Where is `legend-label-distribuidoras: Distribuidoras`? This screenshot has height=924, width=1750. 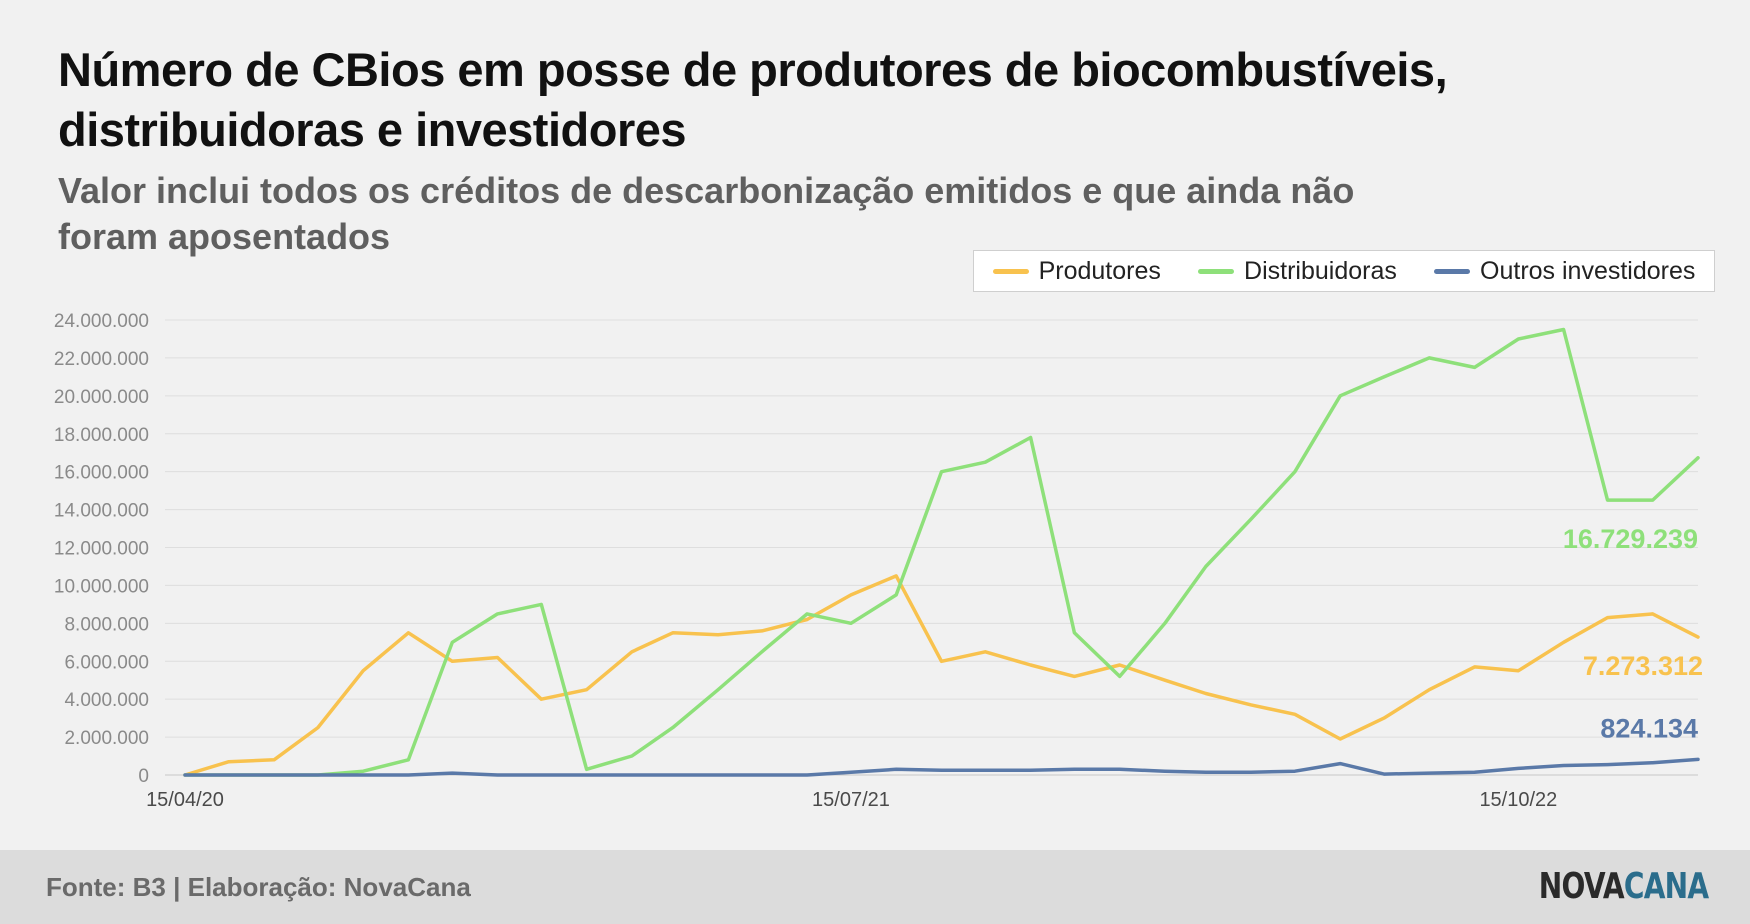 legend-label-distribuidoras: Distribuidoras is located at coordinates (1320, 270).